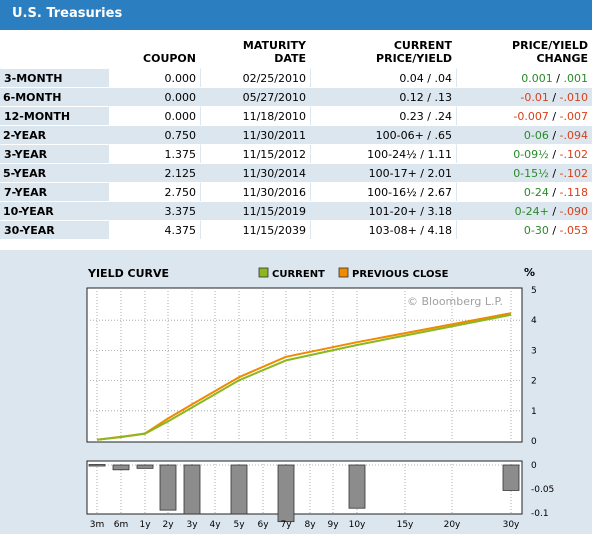 The height and width of the screenshot is (534, 592). I want to click on maturity-cell: 11/30/2014, so click(255, 172).